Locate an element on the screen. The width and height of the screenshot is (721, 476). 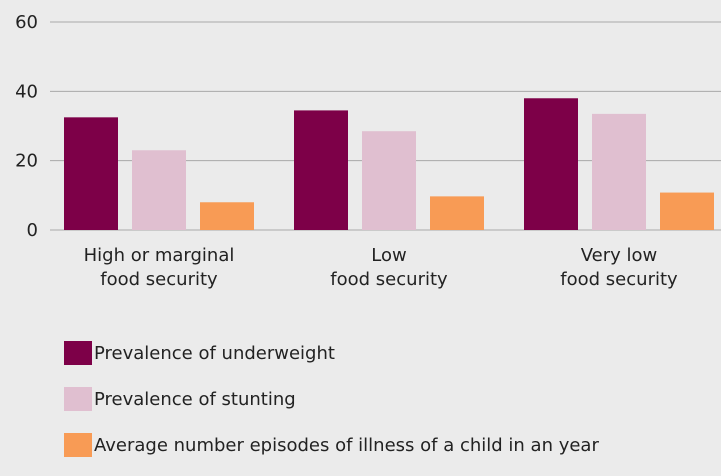
legend-label-underweight: Prevalence of underweight is located at coordinates (214, 353).